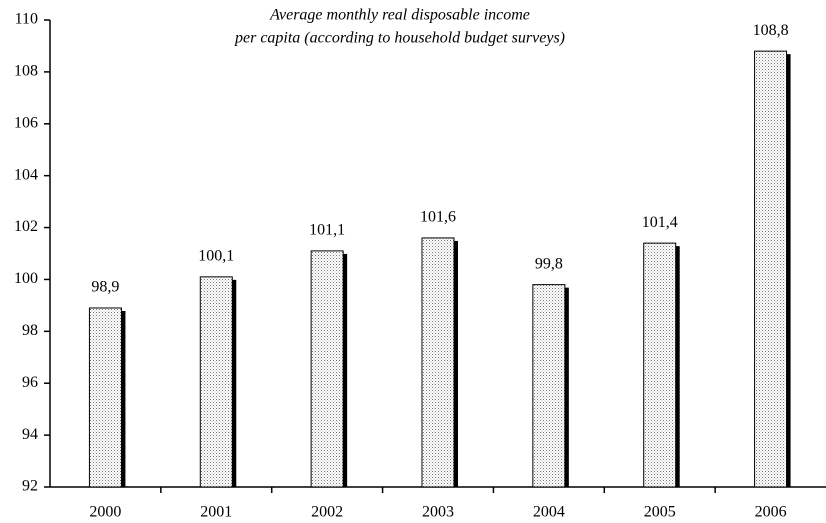 This screenshot has width=826, height=523. What do you see at coordinates (105, 287) in the screenshot?
I see `data-label: 98,9` at bounding box center [105, 287].